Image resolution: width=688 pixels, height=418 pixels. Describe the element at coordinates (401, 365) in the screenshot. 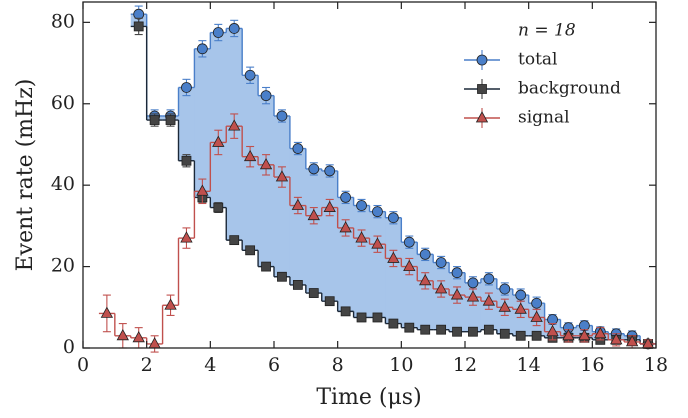

I see `x-tick-label: 10` at that location.